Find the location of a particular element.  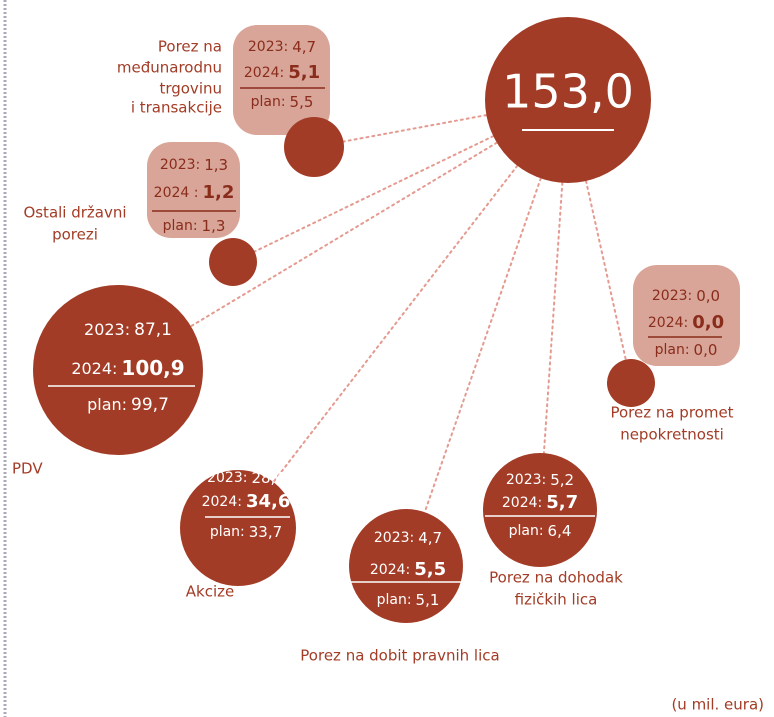

node-label: Akcize is located at coordinates (210, 592).